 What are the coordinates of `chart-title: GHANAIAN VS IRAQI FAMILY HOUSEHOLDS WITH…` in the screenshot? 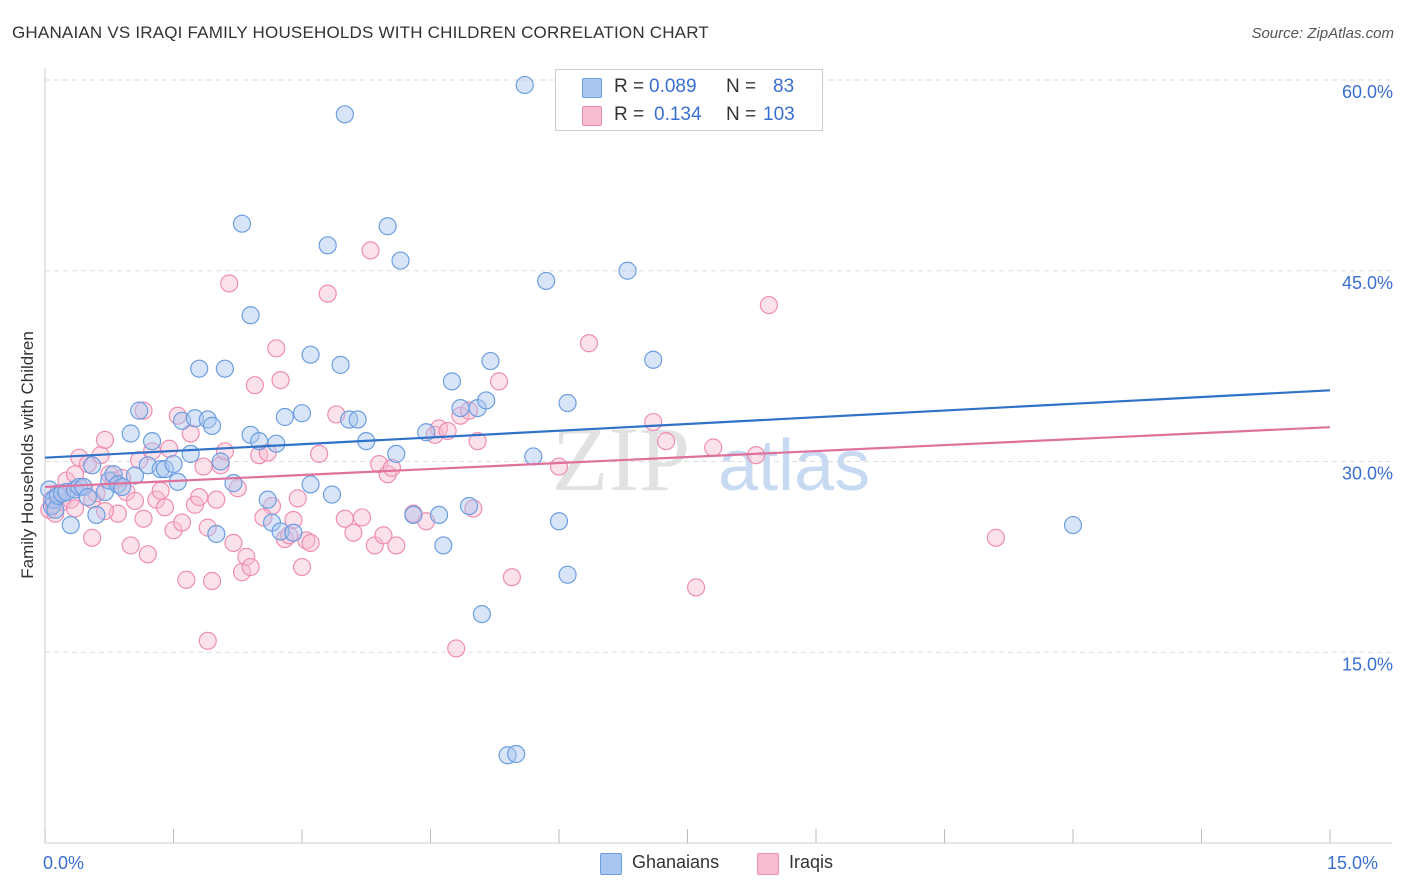 It's located at (360, 32).